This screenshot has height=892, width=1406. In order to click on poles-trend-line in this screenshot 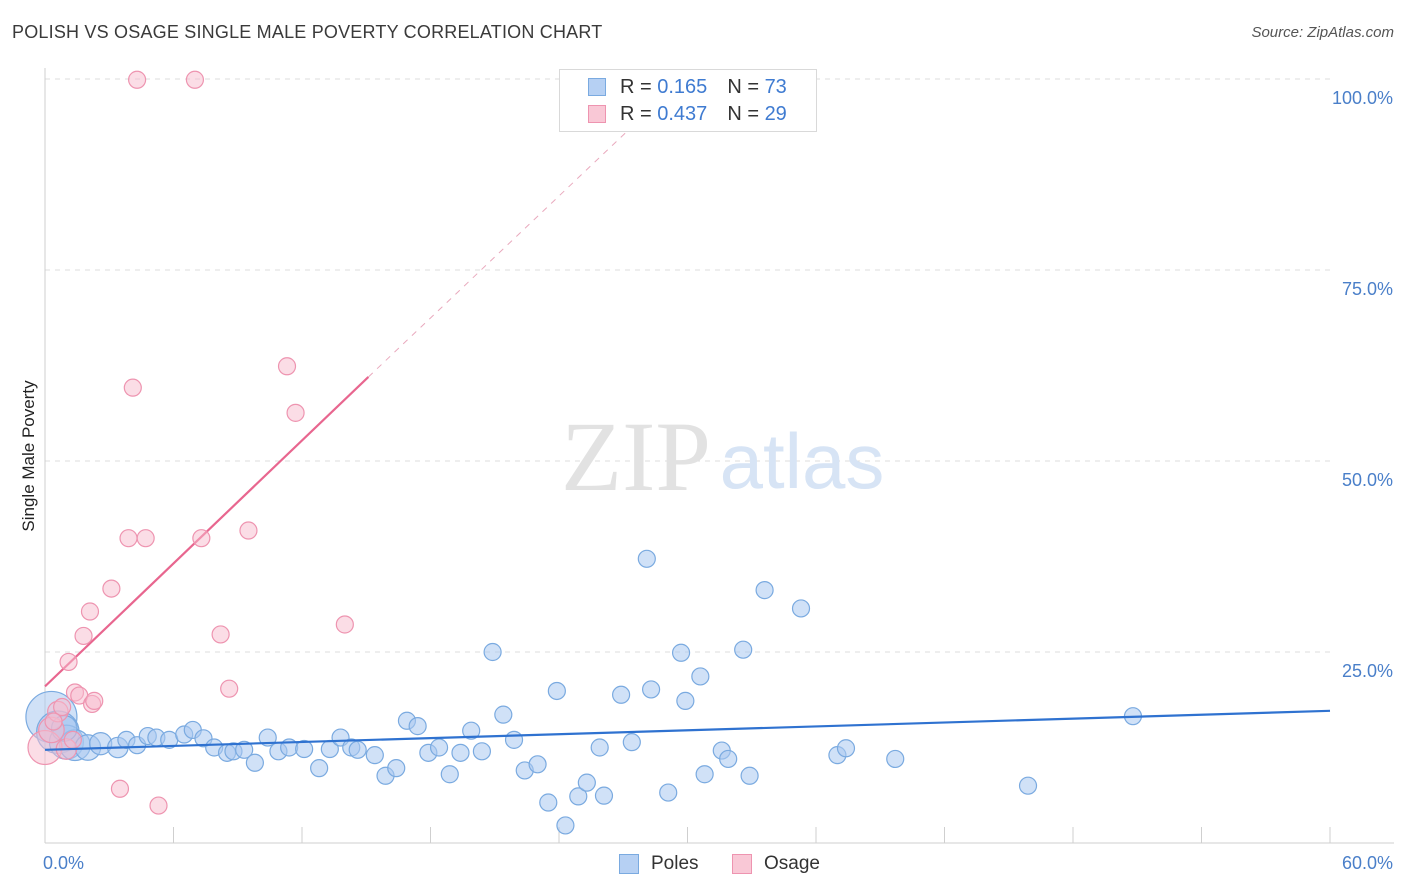, I will do `click(687, 730)`.